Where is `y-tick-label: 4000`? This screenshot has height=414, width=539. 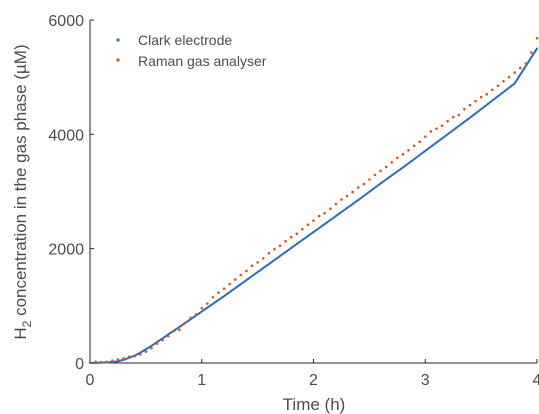 y-tick-label: 4000 is located at coordinates (66, 135).